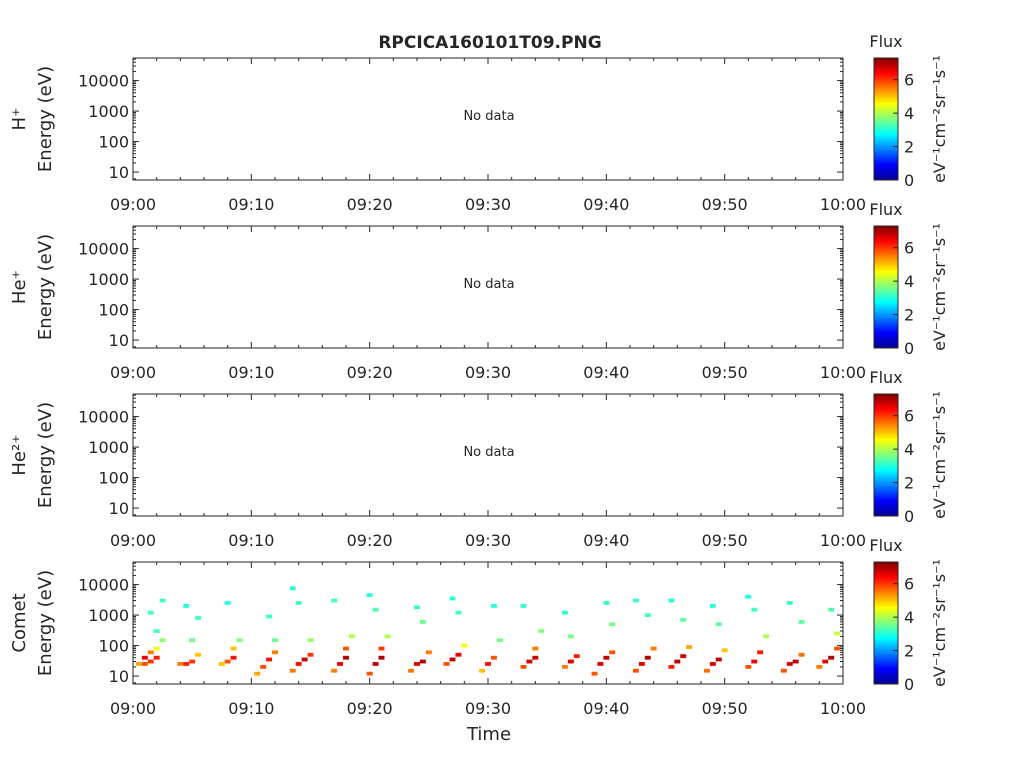  What do you see at coordinates (19, 287) in the screenshot?
I see `panel-species-label: He⁺` at bounding box center [19, 287].